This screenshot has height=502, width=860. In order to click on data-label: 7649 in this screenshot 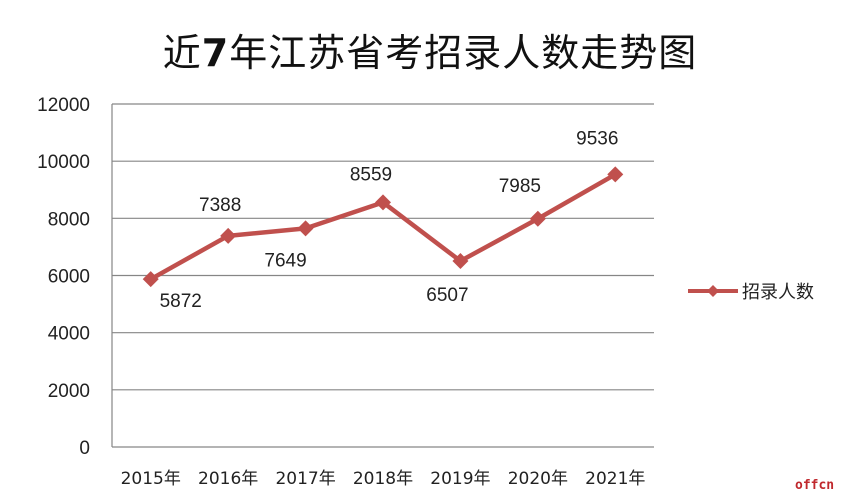, I will do `click(285, 260)`.